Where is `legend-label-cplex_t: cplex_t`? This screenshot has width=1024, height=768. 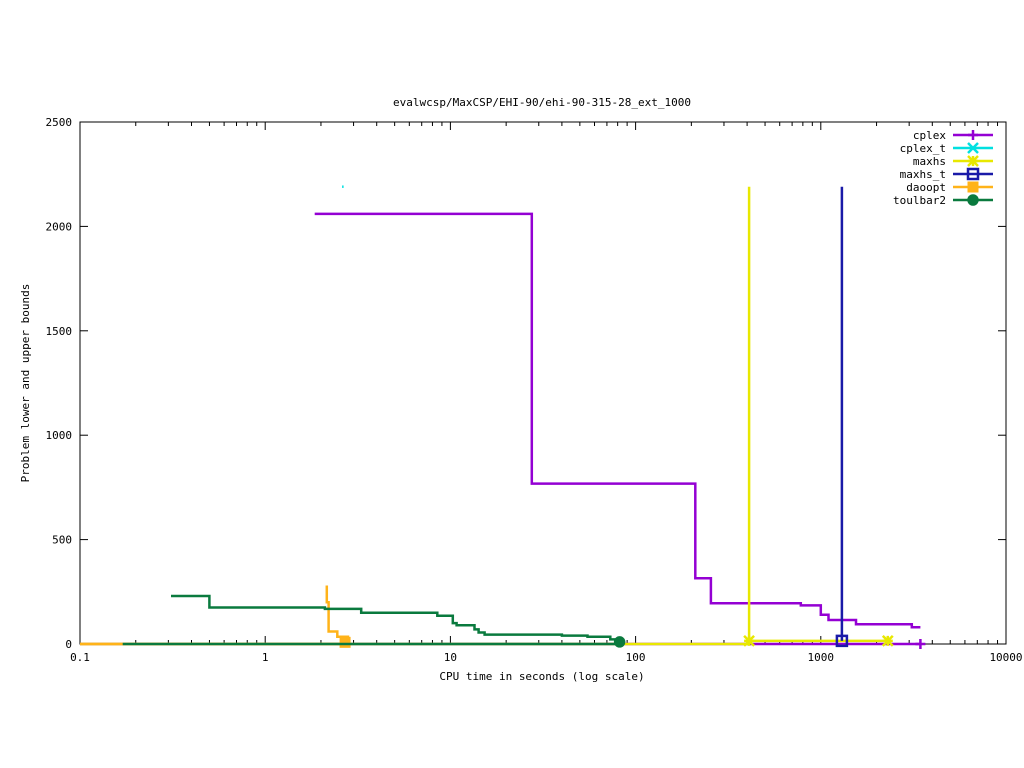 legend-label-cplex_t: cplex_t is located at coordinates (923, 148).